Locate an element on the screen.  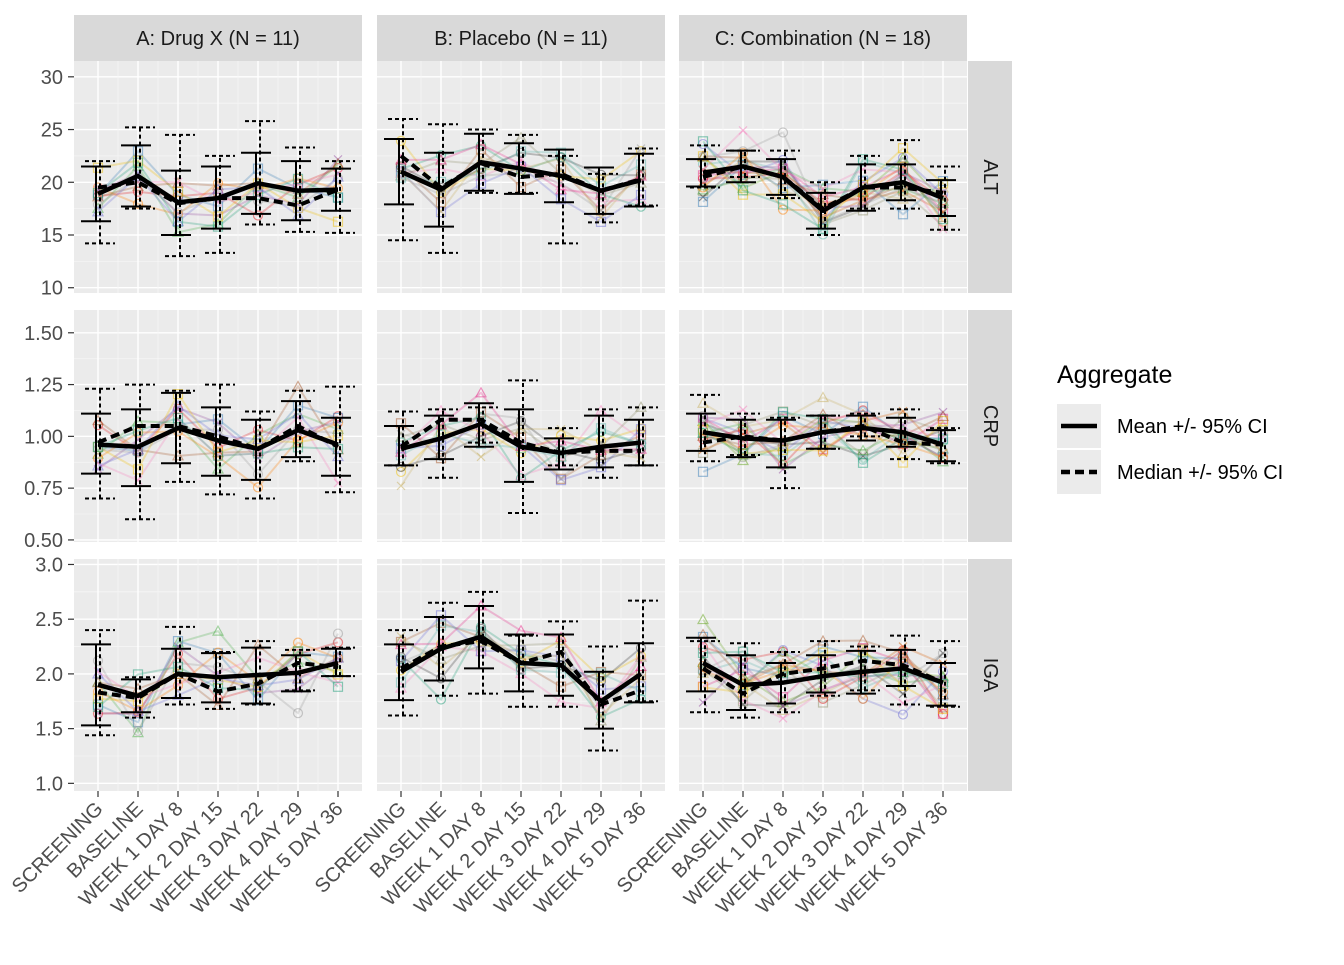
legend-label: Mean +/- 95% CI is located at coordinates (1192, 427).